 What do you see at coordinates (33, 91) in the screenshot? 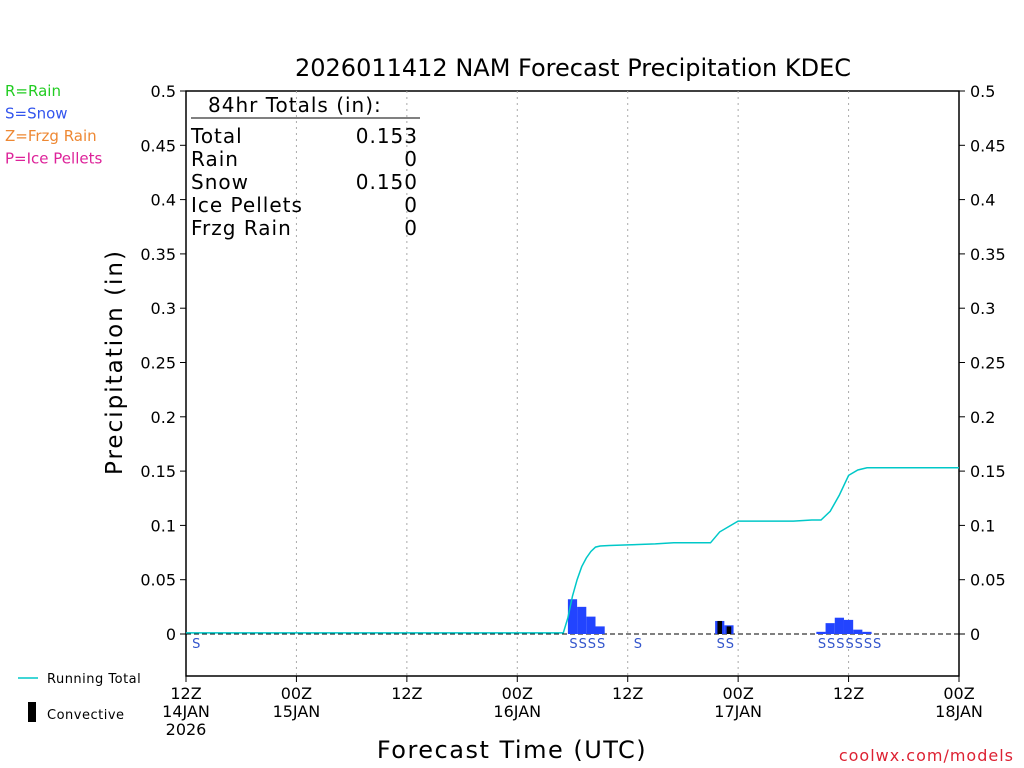
I see `ptype-legend-item: R=Rain` at bounding box center [33, 91].